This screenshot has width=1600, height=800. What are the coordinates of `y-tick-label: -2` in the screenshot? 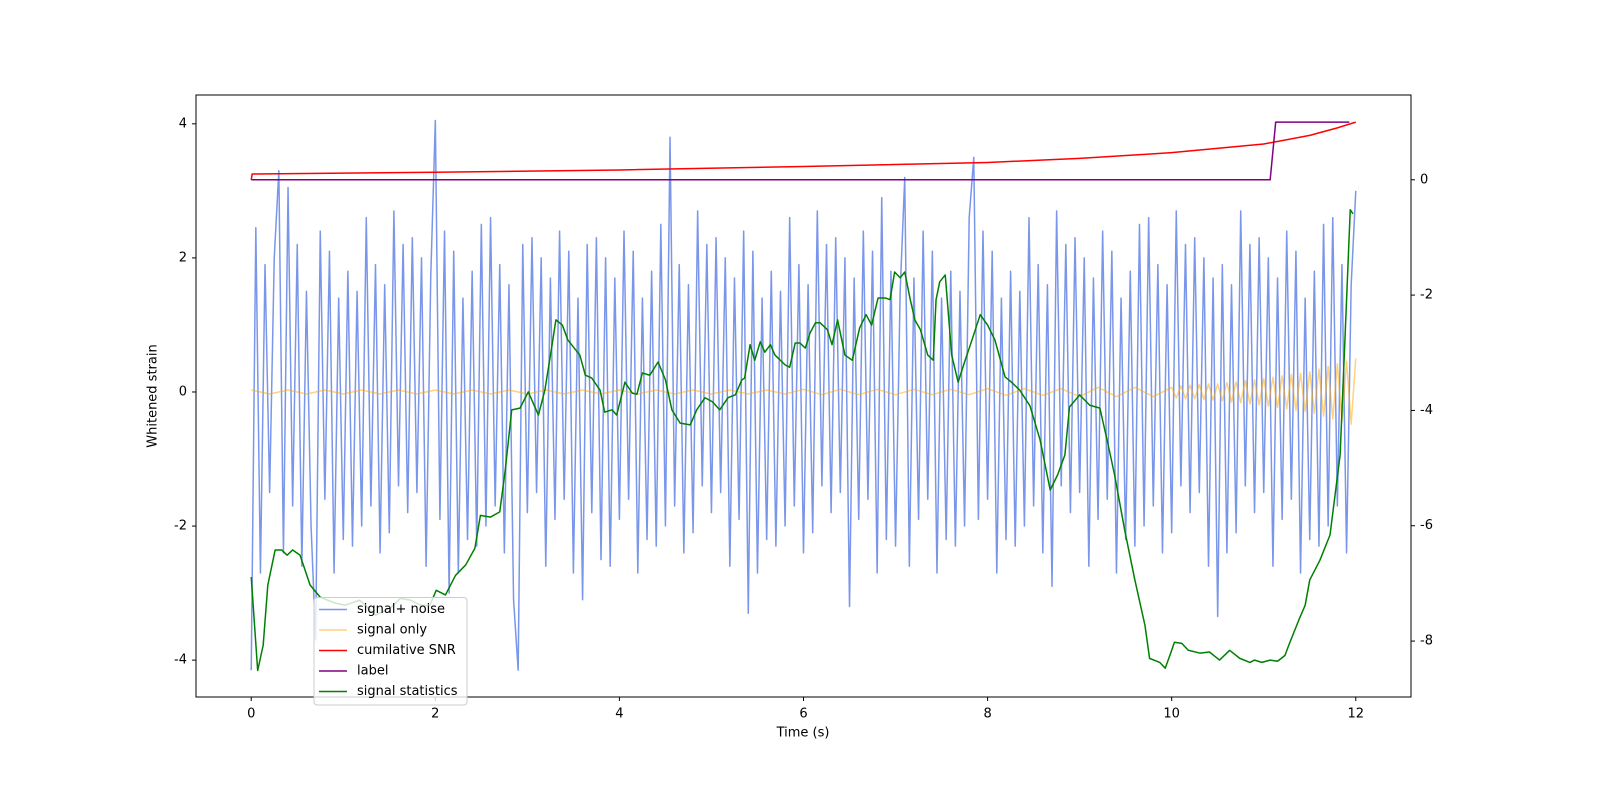 It's located at (180, 526).